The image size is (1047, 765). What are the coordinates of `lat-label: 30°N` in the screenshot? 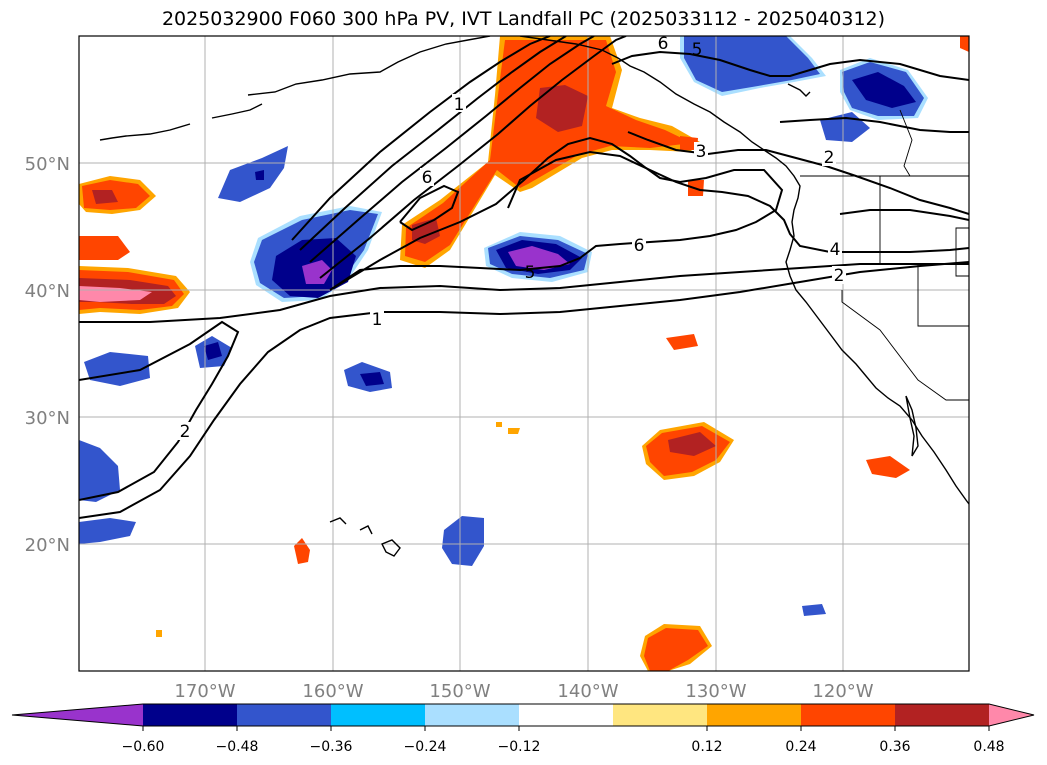 It's located at (47, 418).